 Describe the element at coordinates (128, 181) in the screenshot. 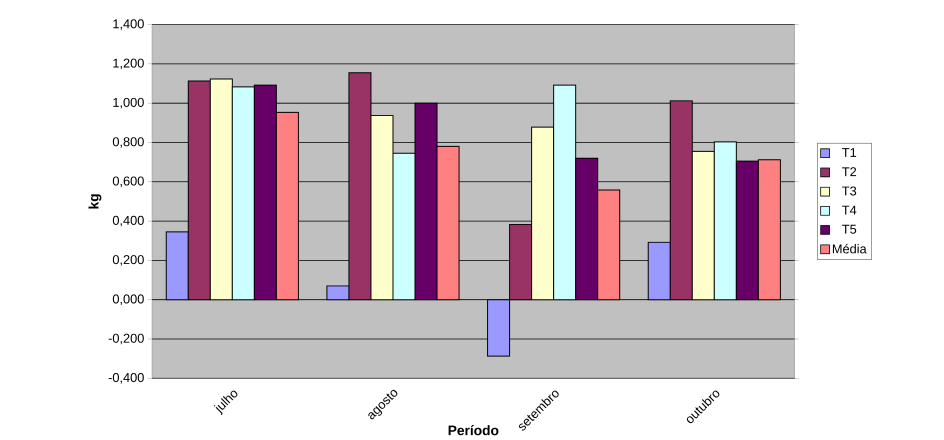

I see `y-tick-label: 0,600` at that location.